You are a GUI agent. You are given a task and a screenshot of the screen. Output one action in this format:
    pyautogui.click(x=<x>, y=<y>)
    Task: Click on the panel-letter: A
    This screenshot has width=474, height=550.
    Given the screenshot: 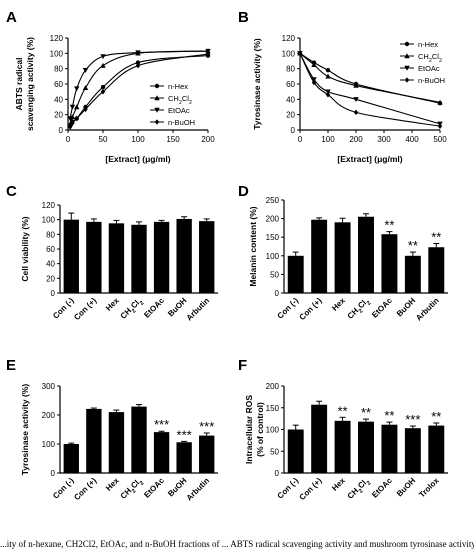 What is the action you would take?
    pyautogui.click(x=11, y=17)
    